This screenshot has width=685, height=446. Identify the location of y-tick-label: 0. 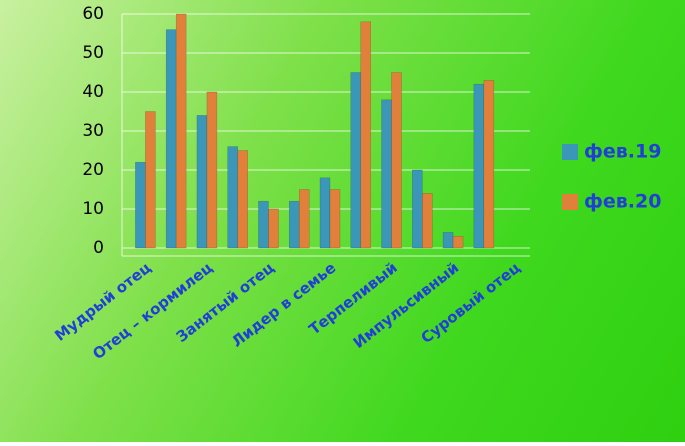
(98, 248).